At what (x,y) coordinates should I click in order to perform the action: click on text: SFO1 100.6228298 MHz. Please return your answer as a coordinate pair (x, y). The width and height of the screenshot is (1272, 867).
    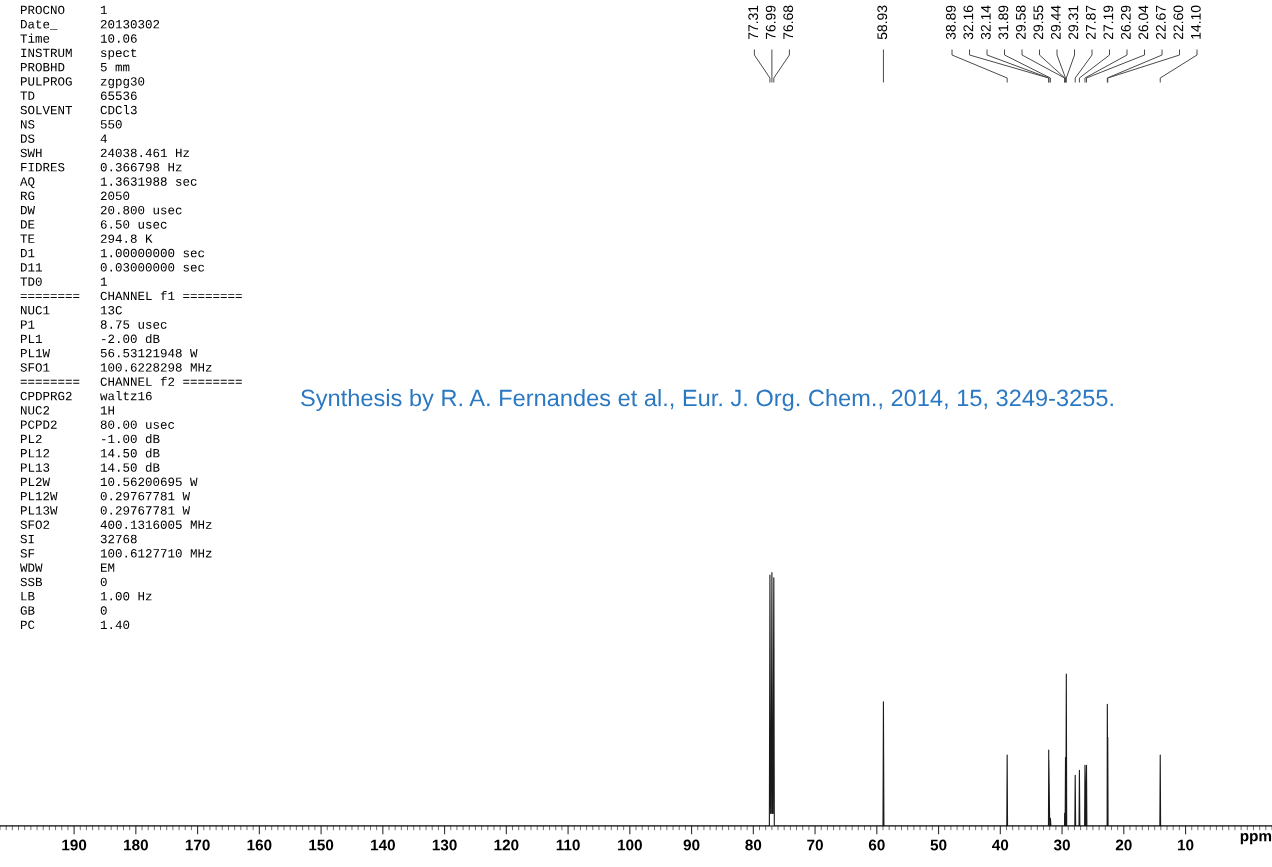
    Looking at the image, I should click on (116, 367).